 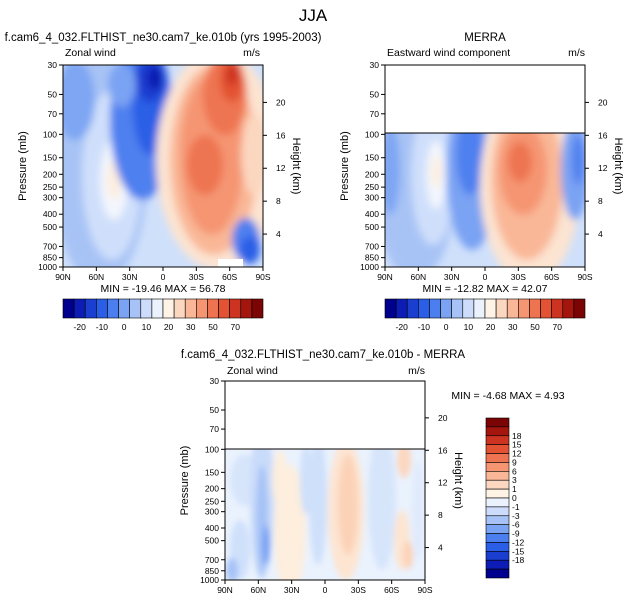 I want to click on panel-model-ptick-label: 200, so click(x=50, y=174).